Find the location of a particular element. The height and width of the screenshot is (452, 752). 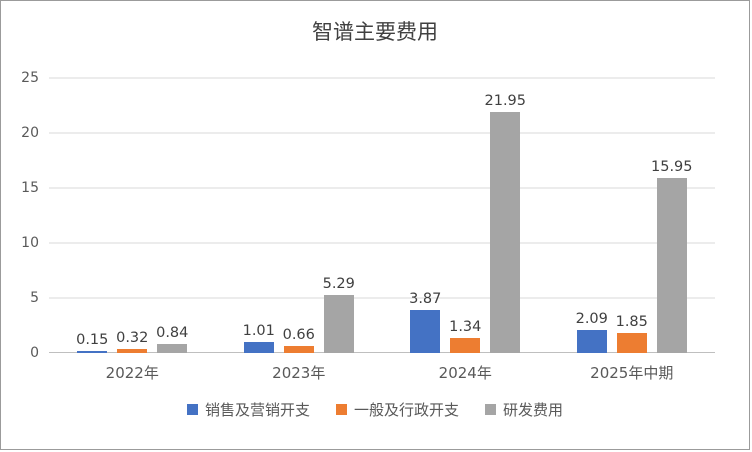

legend-item: 研发费用 is located at coordinates (524, 409).